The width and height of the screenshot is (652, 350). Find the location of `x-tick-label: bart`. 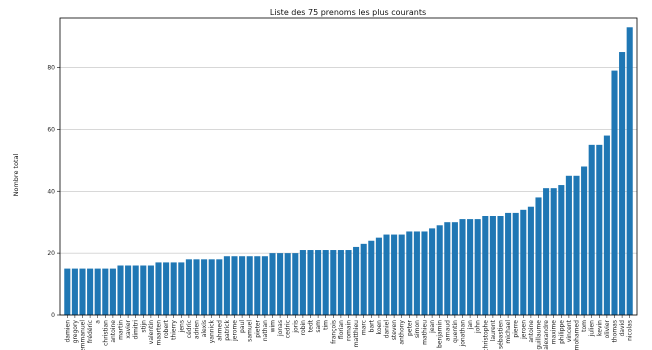

x-tick-label: bart is located at coordinates (371, 325).